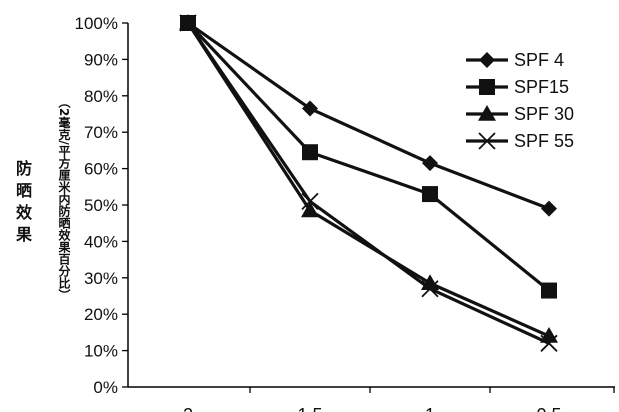 The height and width of the screenshot is (412, 619). I want to click on x-tick-label: 1, so click(430, 408).